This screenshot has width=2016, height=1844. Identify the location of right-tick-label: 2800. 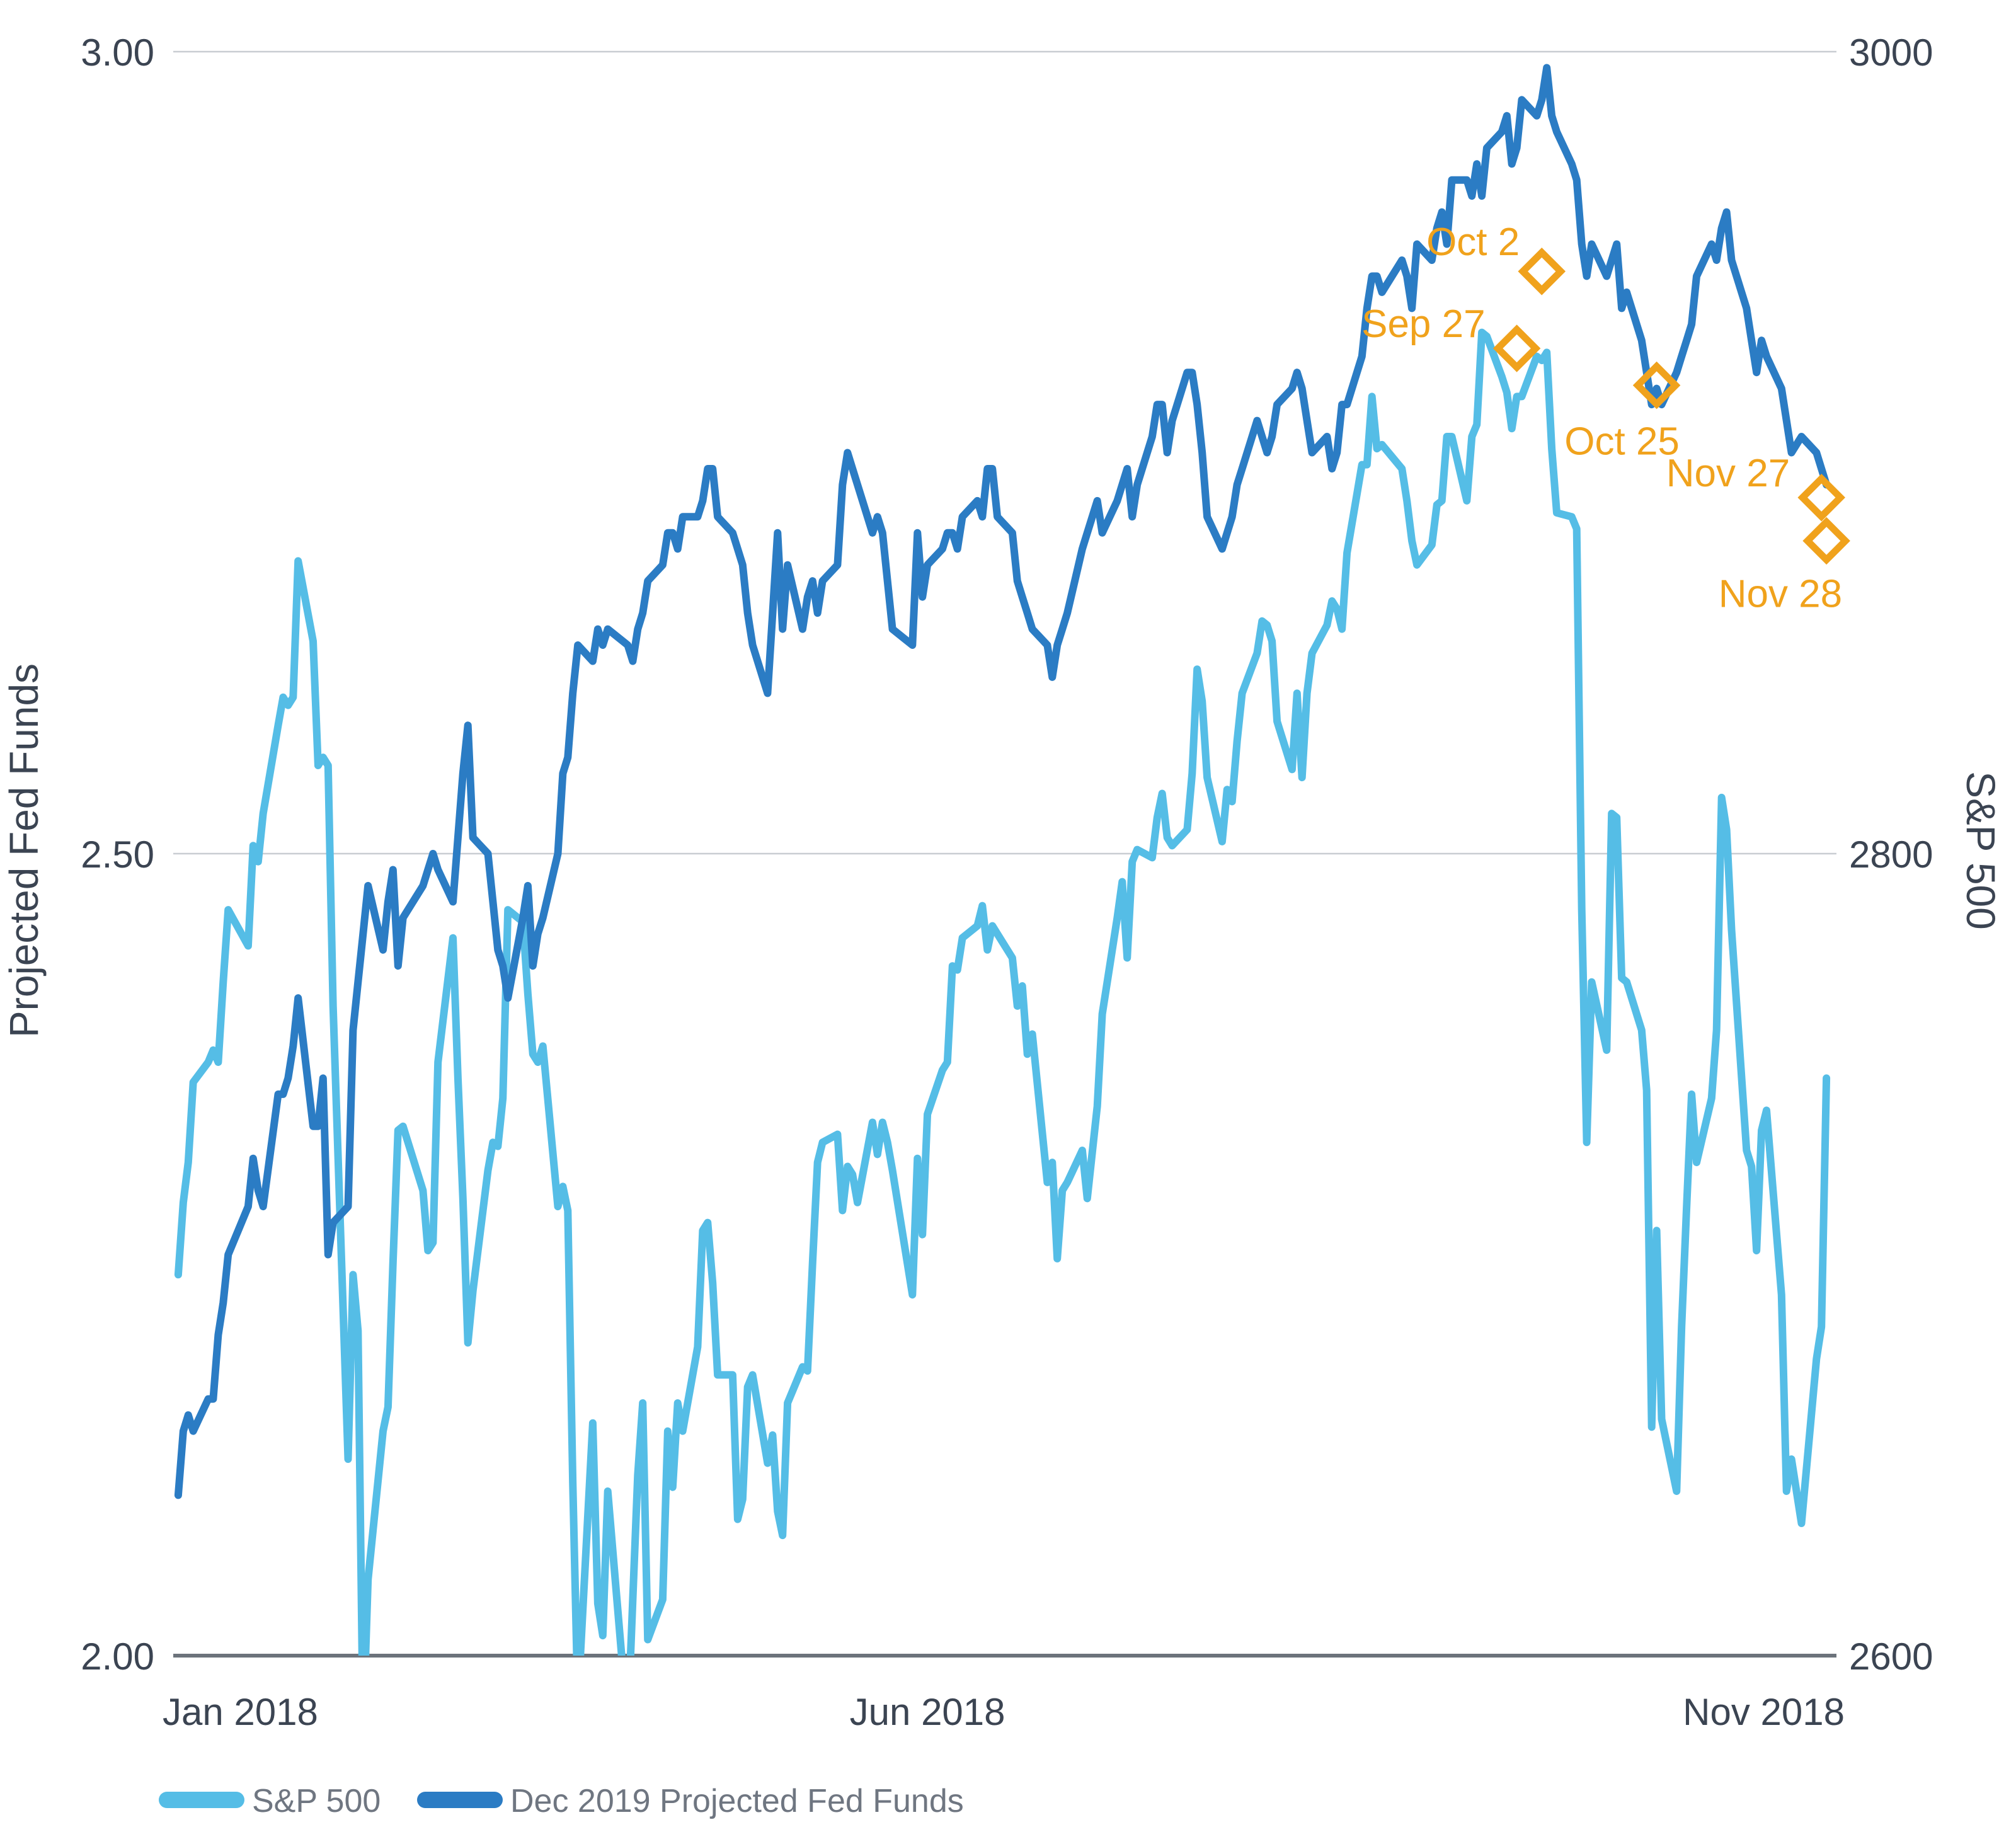
(1891, 854).